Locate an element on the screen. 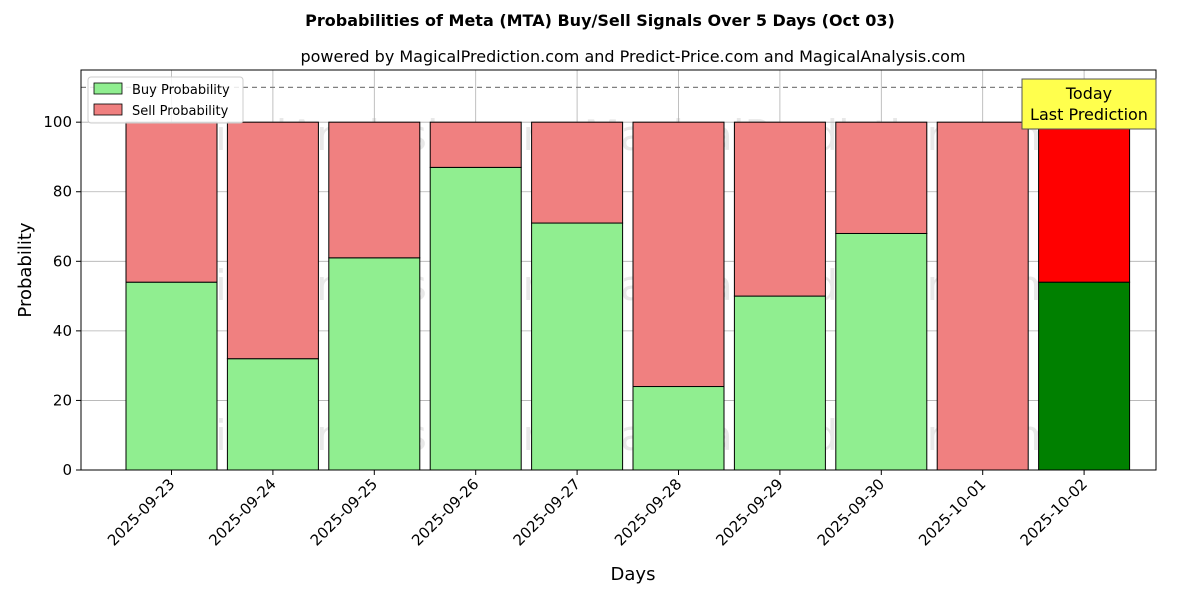  y-tick-label: 40 is located at coordinates (62, 331).